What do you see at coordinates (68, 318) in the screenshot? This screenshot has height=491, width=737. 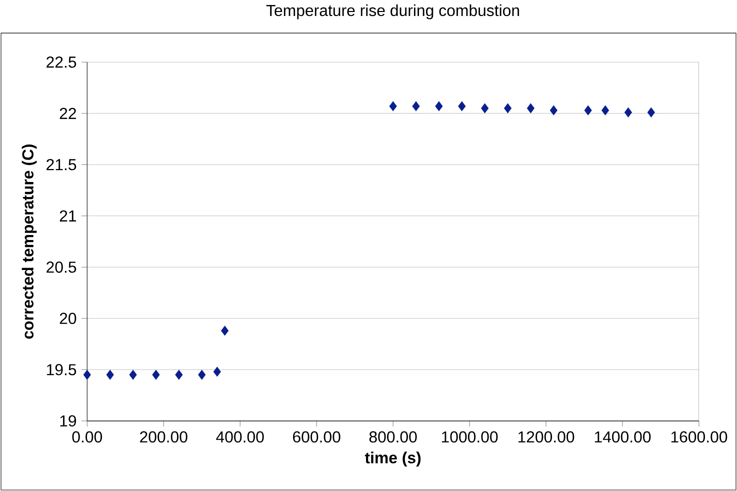 I see `y-tick-label: 20` at bounding box center [68, 318].